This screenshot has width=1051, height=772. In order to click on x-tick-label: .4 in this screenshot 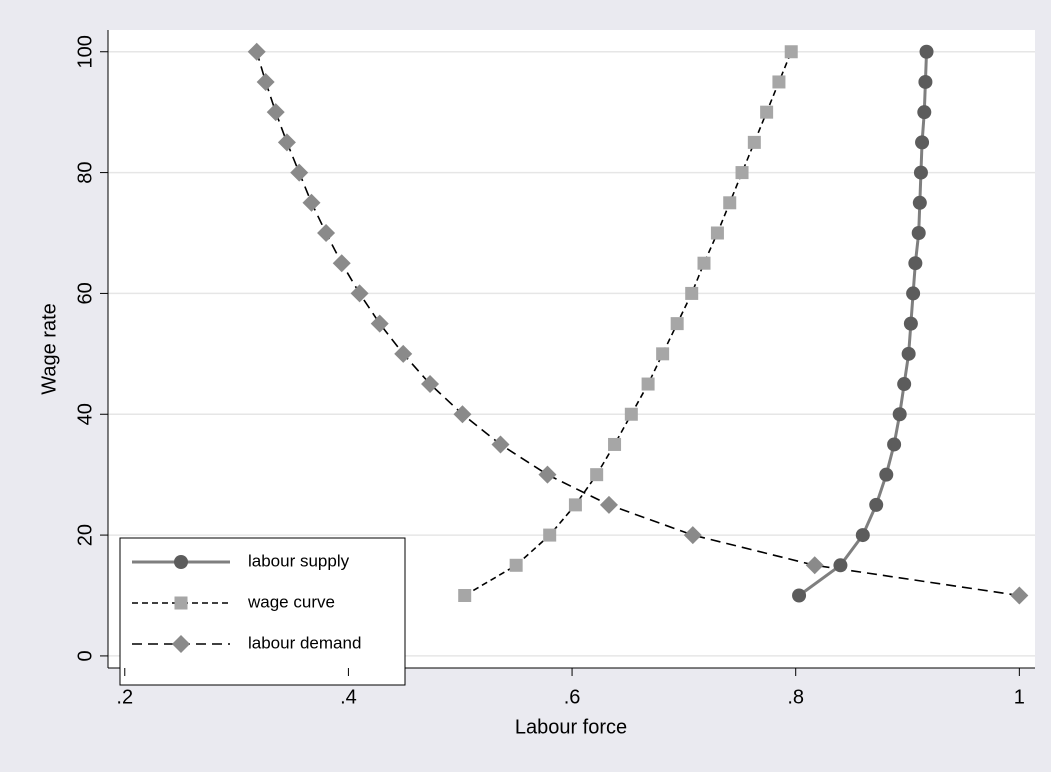, I will do `click(348, 697)`.